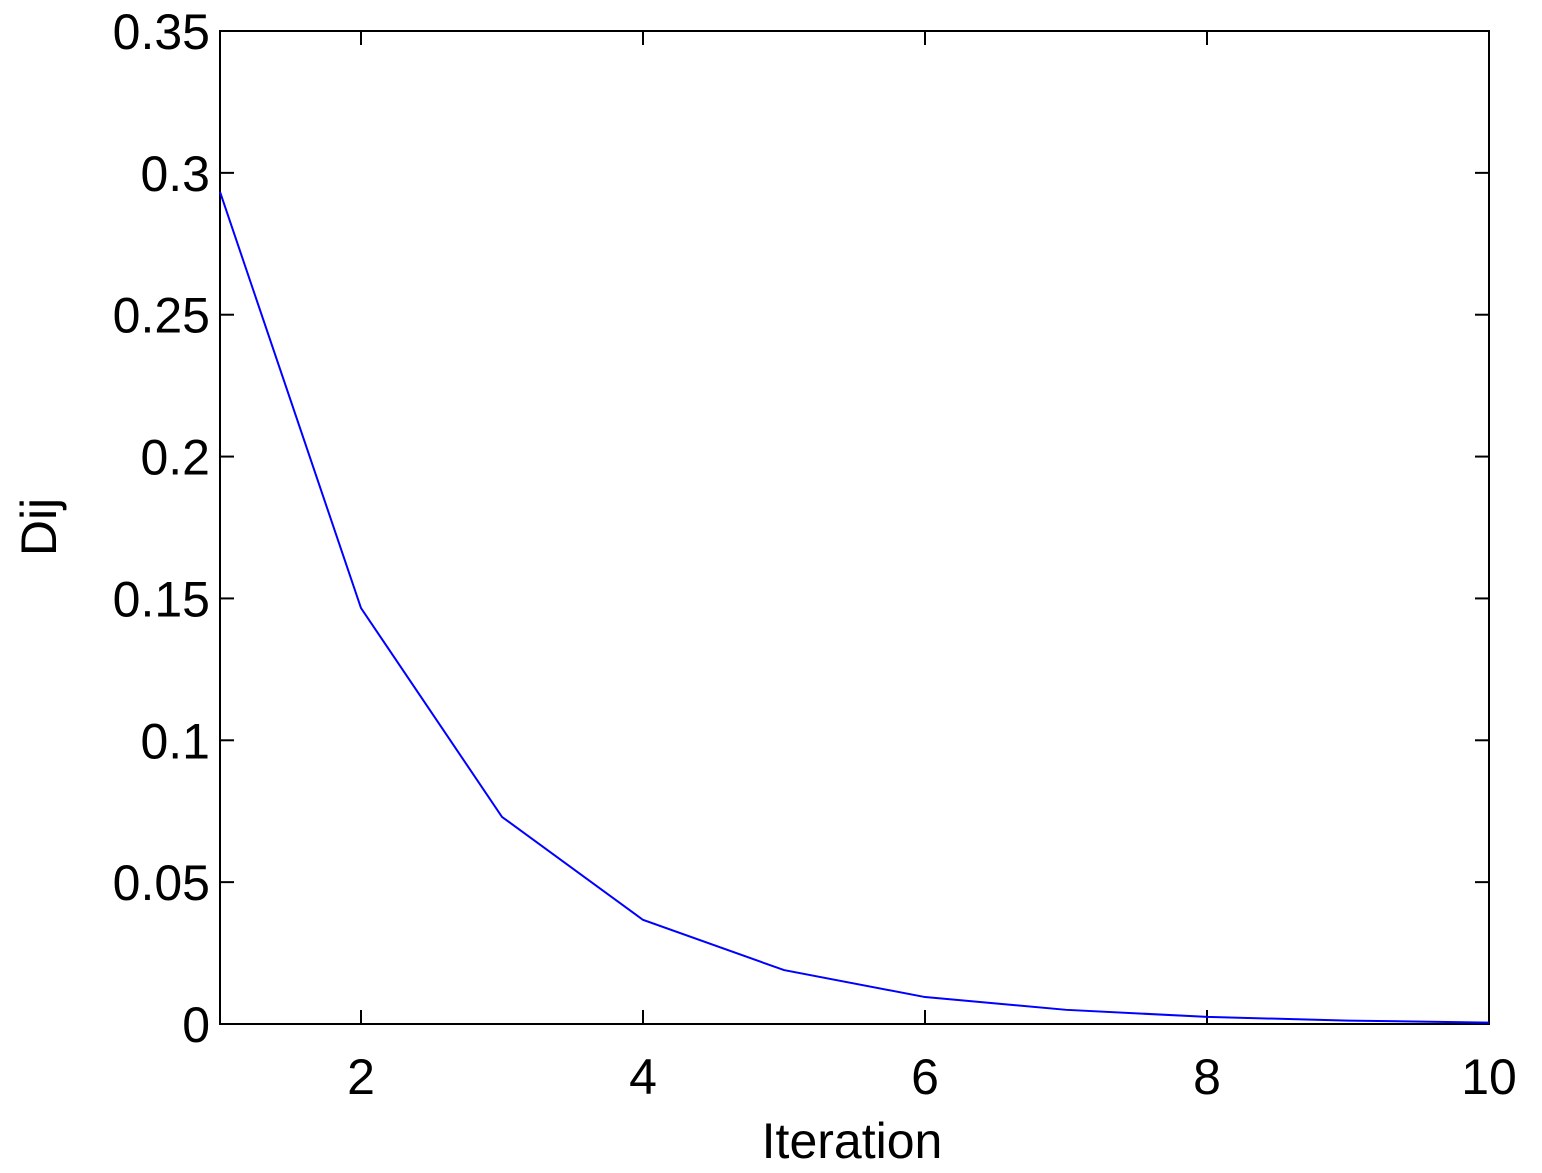 The image size is (1542, 1173). I want to click on x-tick-label: 8, so click(1207, 1077).